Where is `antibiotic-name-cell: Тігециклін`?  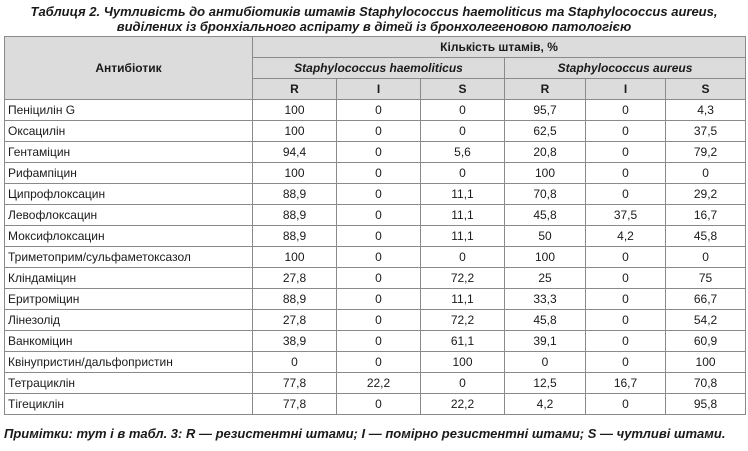 antibiotic-name-cell: Тігециклін is located at coordinates (128, 404).